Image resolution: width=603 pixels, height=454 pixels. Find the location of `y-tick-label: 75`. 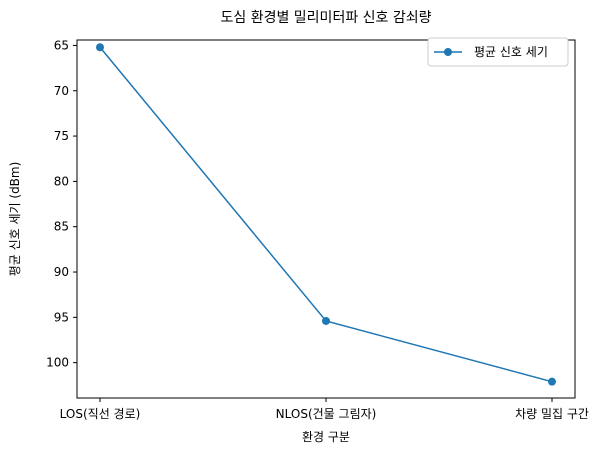

y-tick-label: 75 is located at coordinates (61, 136).